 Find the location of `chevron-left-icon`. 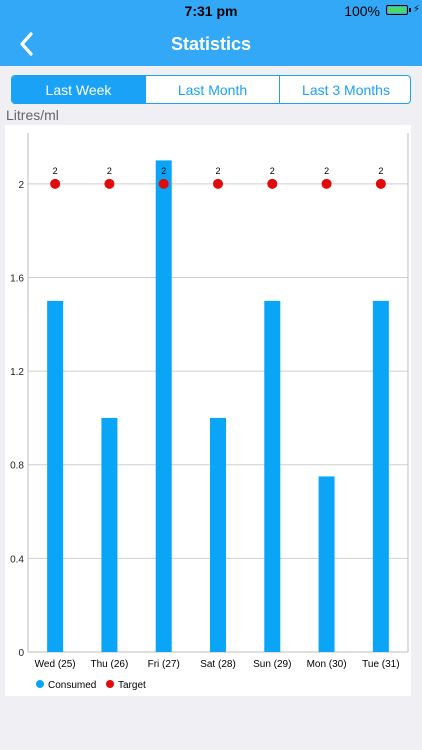

chevron-left-icon is located at coordinates (26, 44).